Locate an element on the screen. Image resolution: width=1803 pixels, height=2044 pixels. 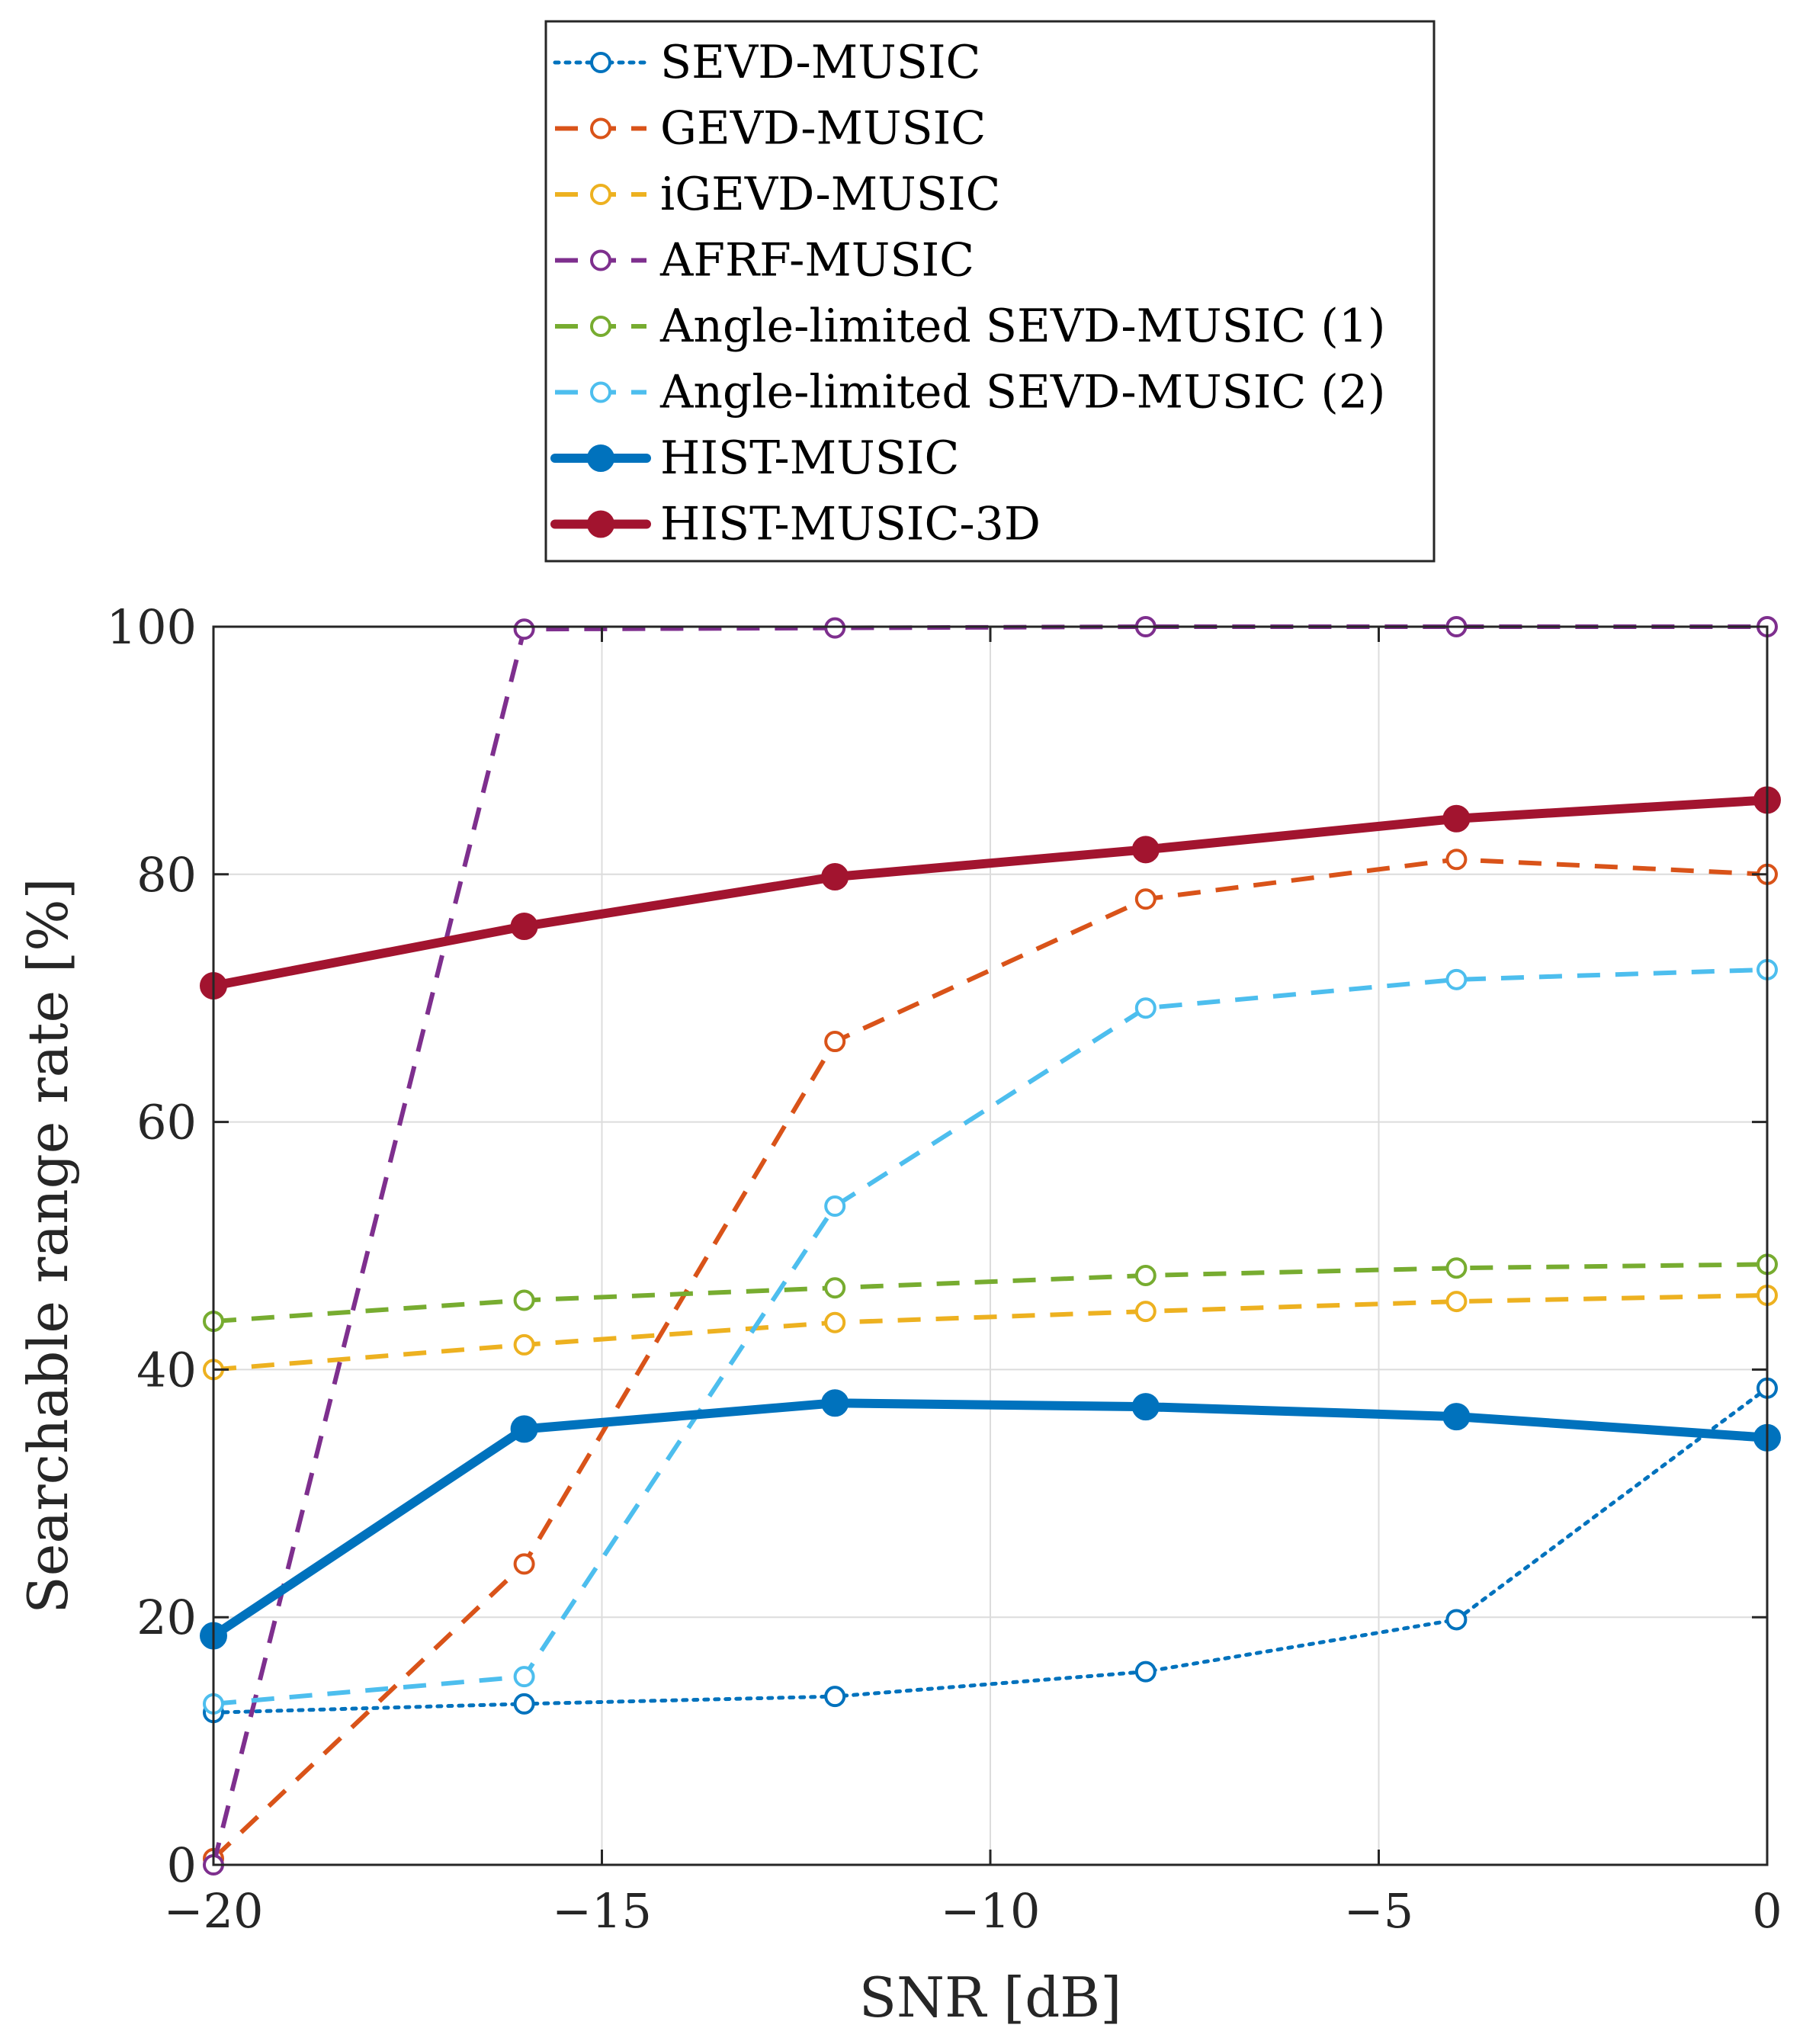
legend-entry: HIST-MUSIC-3D is located at coordinates (795, 525).